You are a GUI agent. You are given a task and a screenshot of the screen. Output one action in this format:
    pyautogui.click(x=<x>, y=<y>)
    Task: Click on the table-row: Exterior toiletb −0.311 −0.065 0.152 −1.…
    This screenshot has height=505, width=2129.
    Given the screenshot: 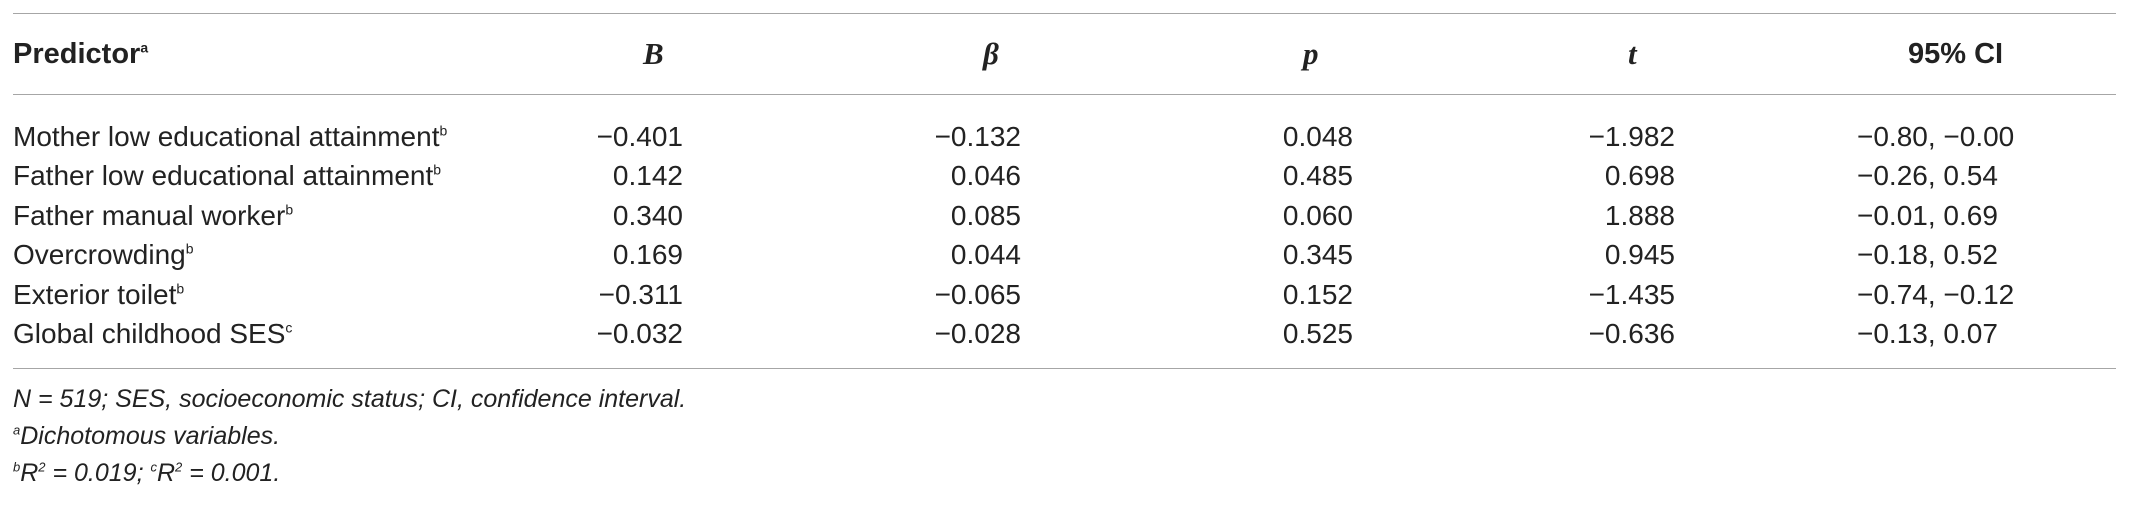 What is the action you would take?
    pyautogui.click(x=1064, y=295)
    